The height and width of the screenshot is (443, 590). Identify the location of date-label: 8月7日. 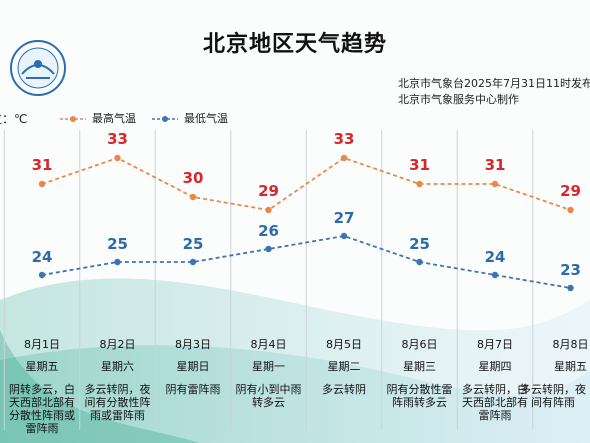
(495, 344).